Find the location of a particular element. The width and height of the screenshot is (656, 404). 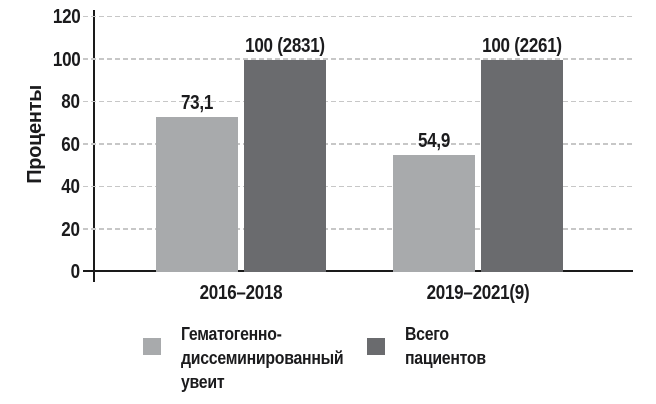

y-axis-line is located at coordinates (94, 146).